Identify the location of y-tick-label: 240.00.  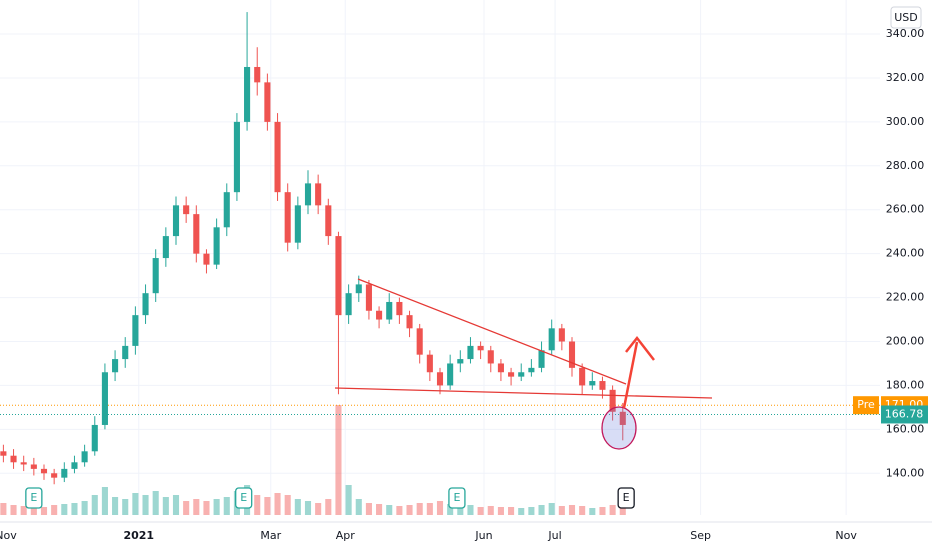
(905, 253).